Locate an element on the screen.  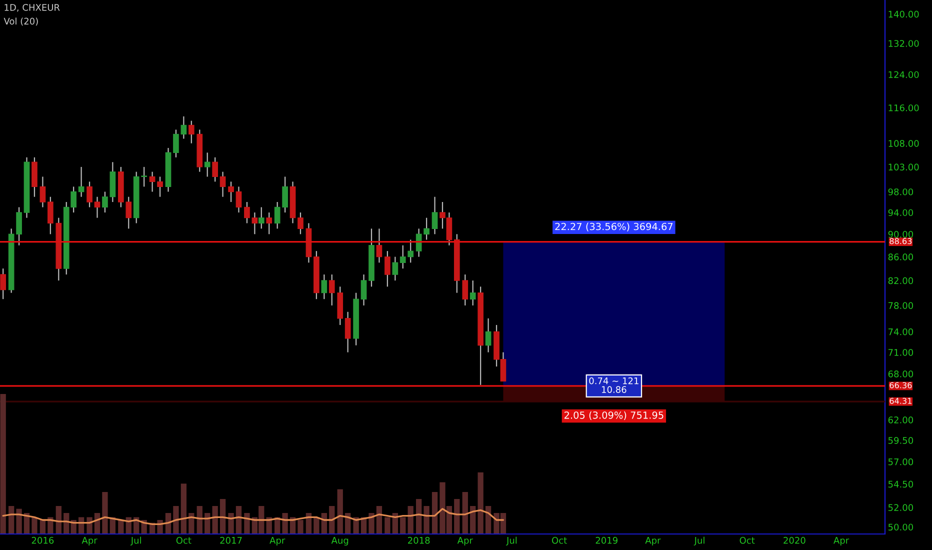
annotation: 0.74 ~ 121 10.86 is located at coordinates (613, 385).